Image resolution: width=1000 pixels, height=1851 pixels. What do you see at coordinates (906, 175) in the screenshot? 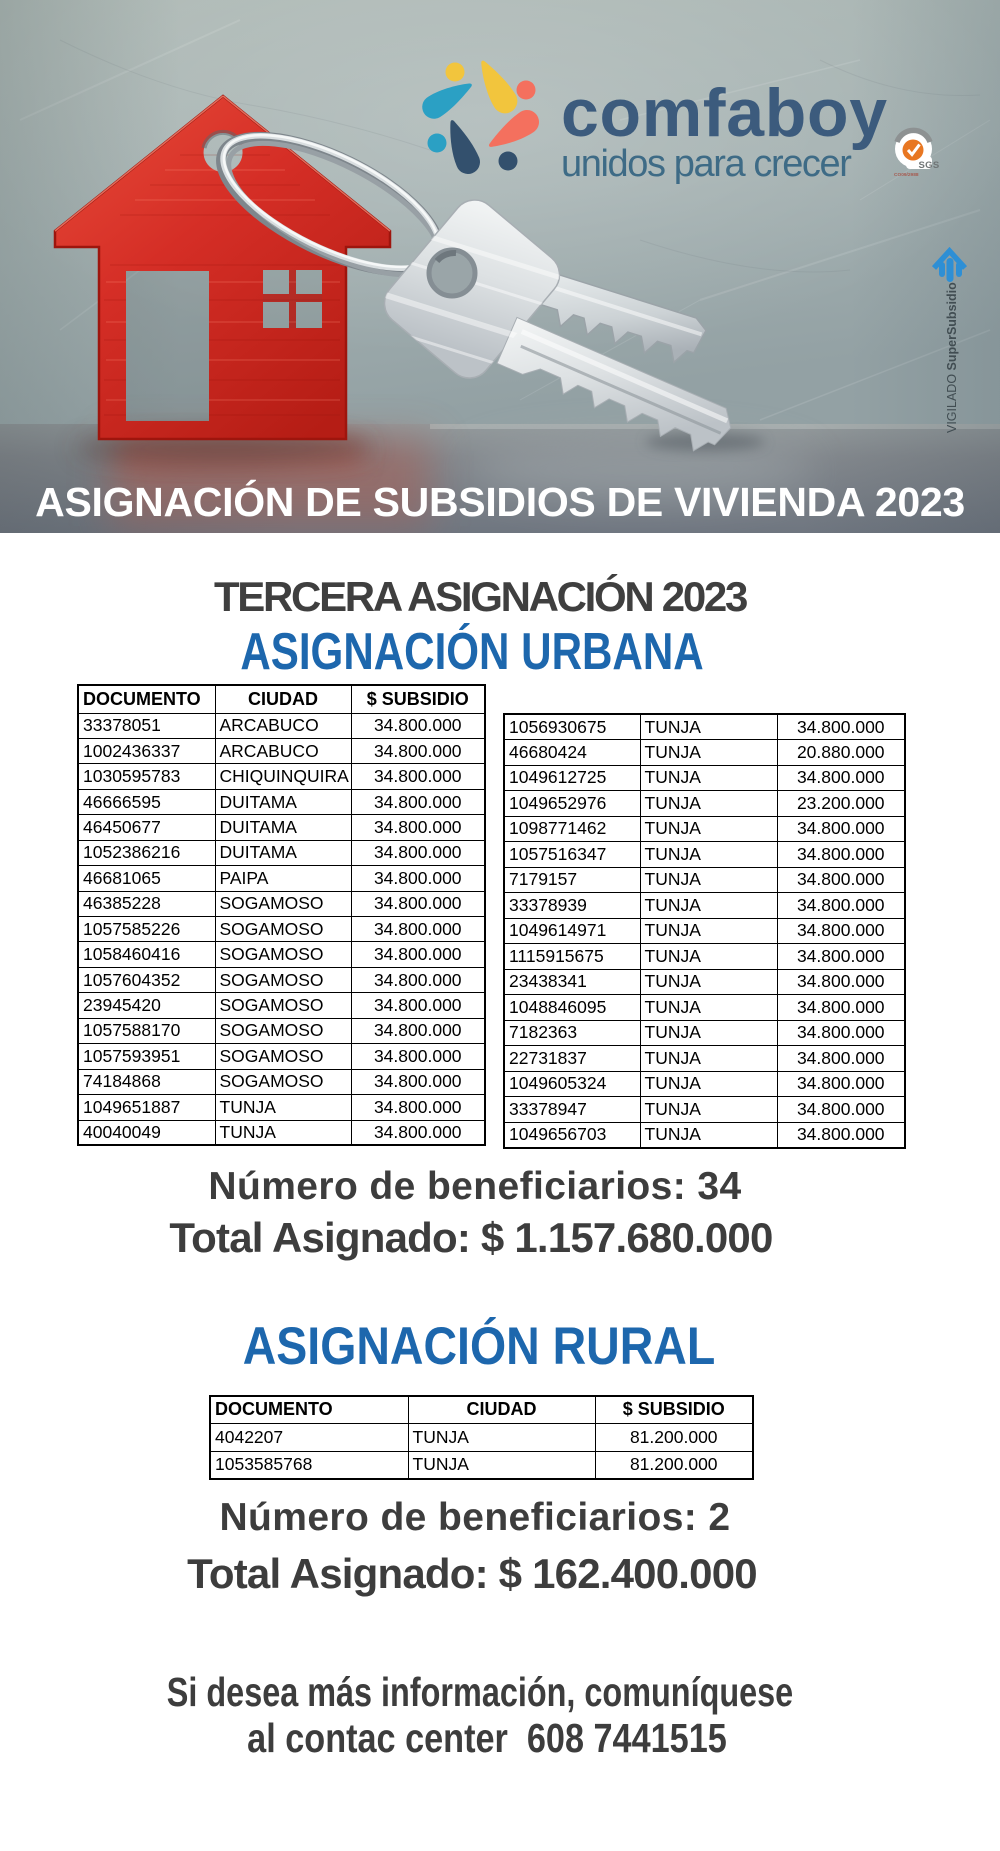
I see `svg-text: CO09/2988` at bounding box center [906, 175].